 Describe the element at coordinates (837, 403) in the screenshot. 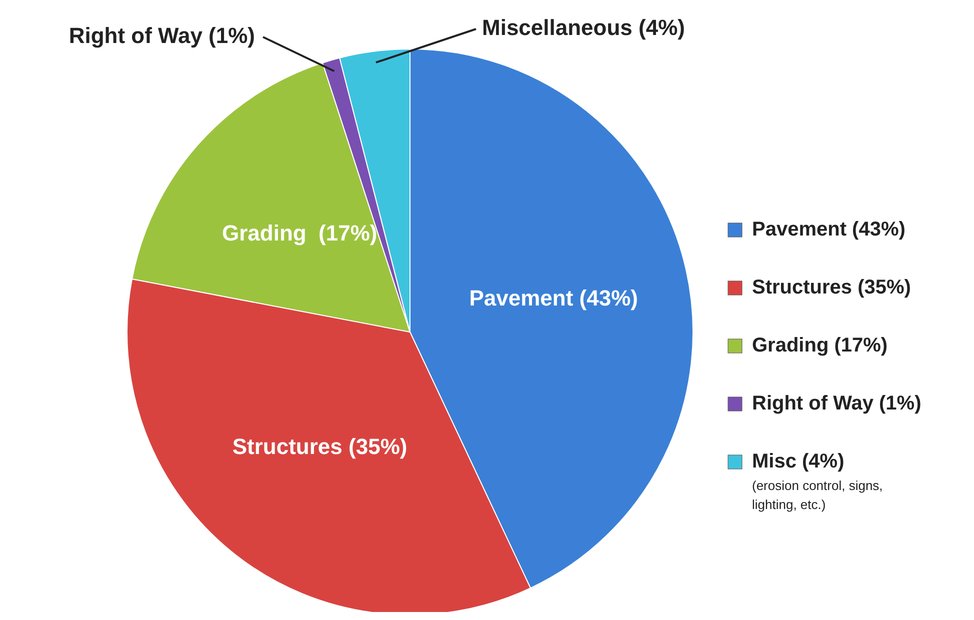

I see `legend-label: Right of Way (1%)` at that location.